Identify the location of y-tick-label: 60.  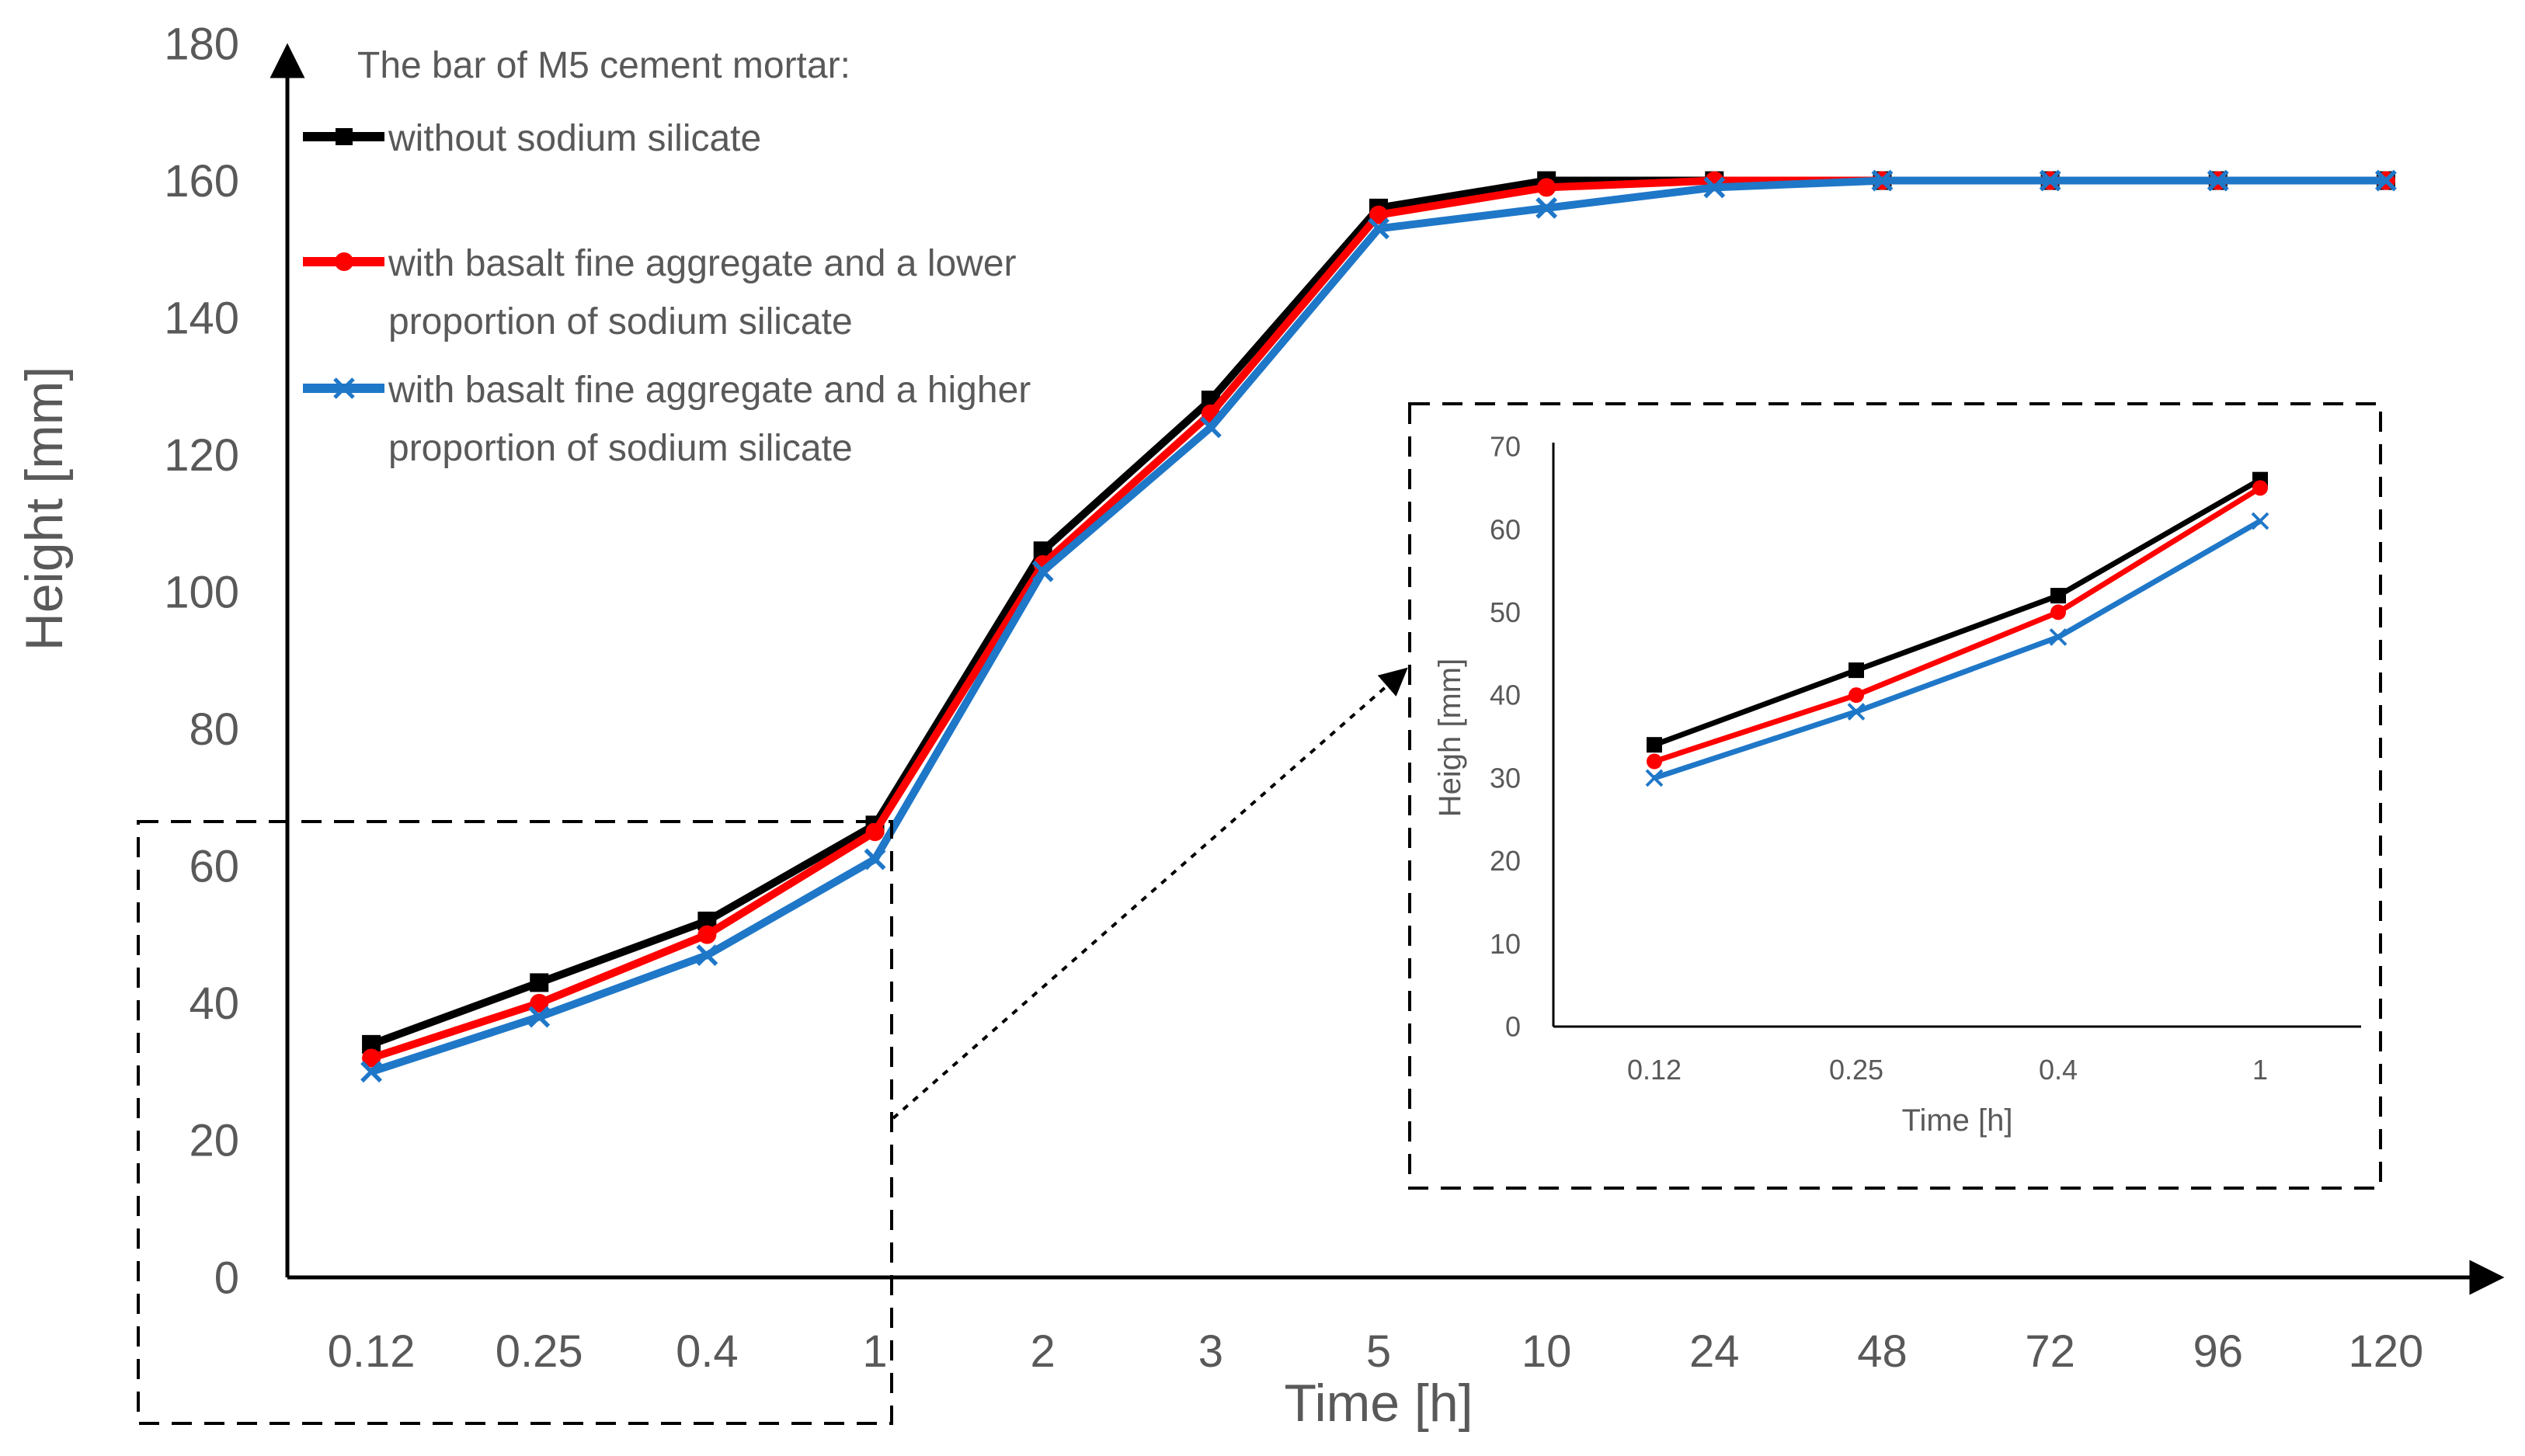
(214, 867).